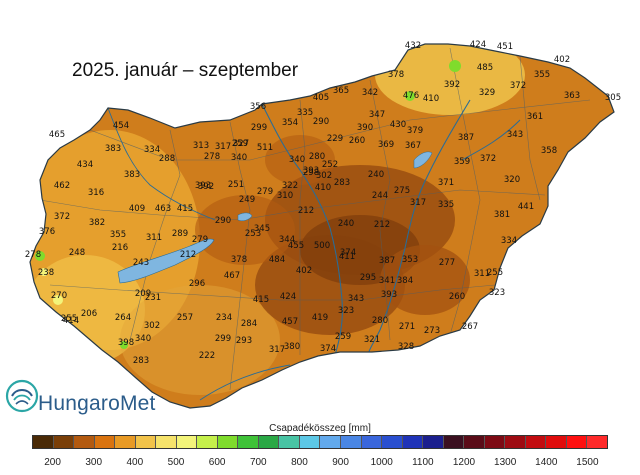 This screenshot has width=640, height=475. I want to click on station-value-label: 320, so click(512, 180).